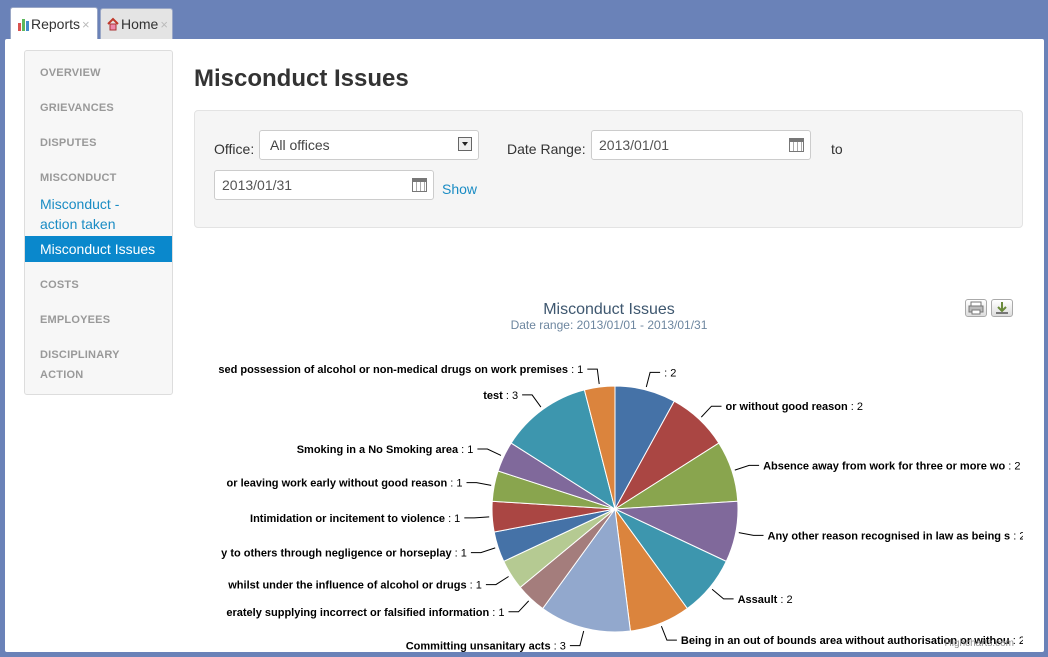 The image size is (1048, 657). Describe the element at coordinates (837, 149) in the screenshot. I see `to-label: to` at that location.